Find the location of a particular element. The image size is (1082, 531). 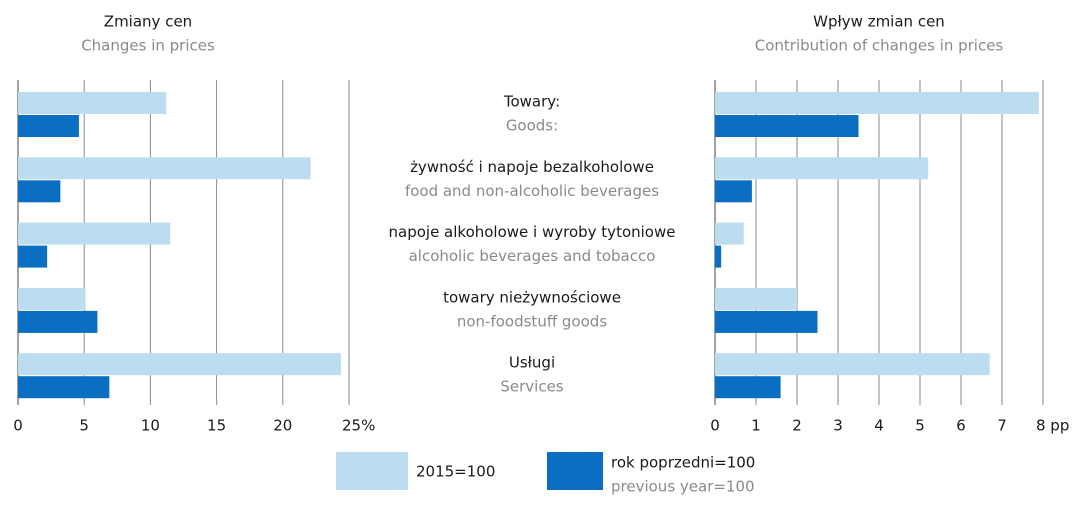

x-tick-label: 4 is located at coordinates (879, 426).